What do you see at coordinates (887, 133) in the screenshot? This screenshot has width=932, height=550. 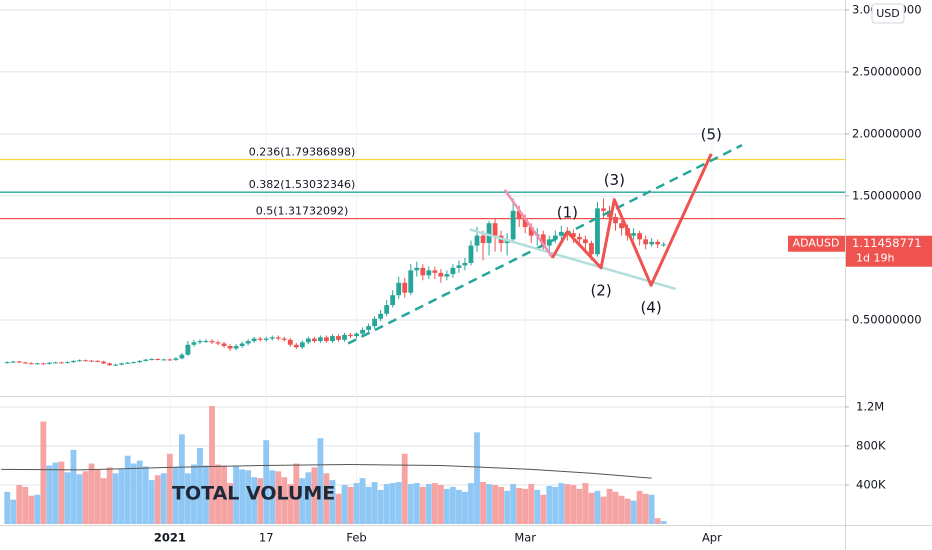 I see `y-tick-label: 2.00000000` at bounding box center [887, 133].